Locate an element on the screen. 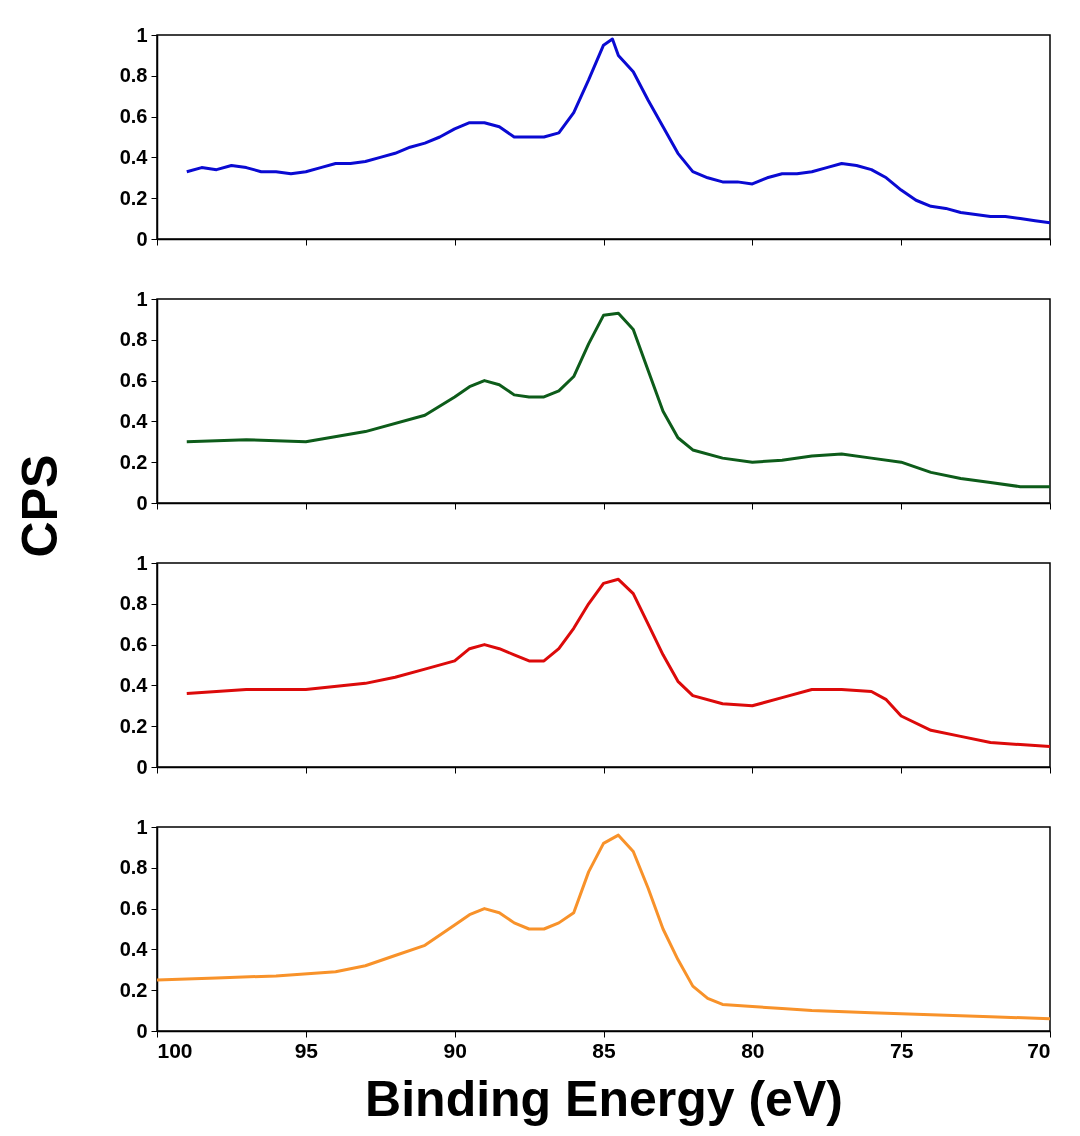 Image resolution: width=1080 pixels, height=1136 pixels. x-tick-label: 100 is located at coordinates (175, 1050).